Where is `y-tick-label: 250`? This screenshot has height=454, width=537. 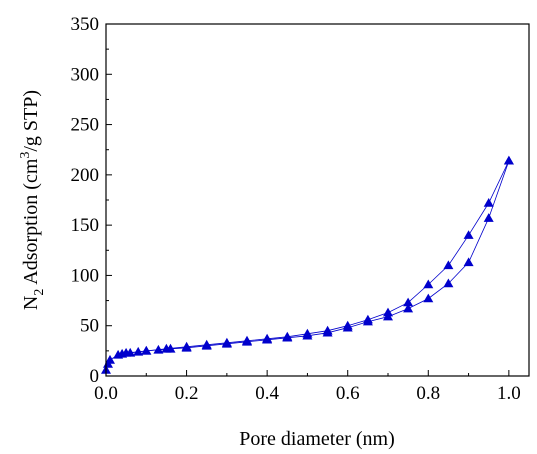
y-tick-label: 250 is located at coordinates (85, 125).